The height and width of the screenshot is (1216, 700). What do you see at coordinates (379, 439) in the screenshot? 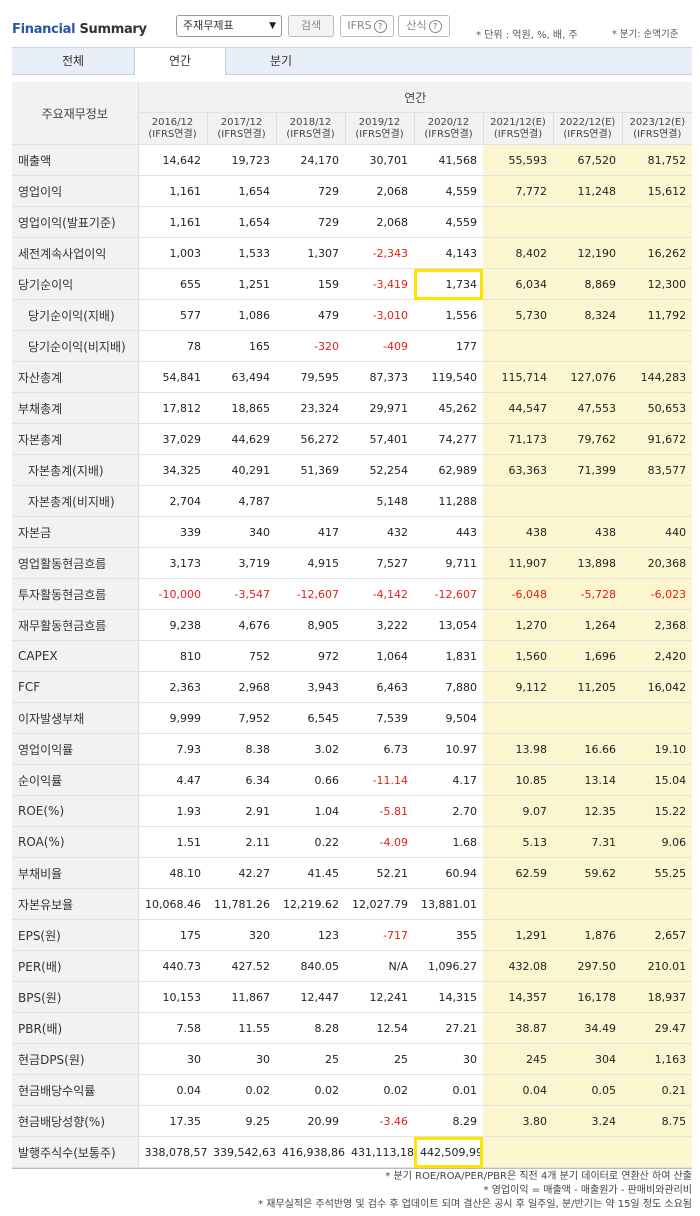
I see `table-cell: 57,401` at bounding box center [379, 439].